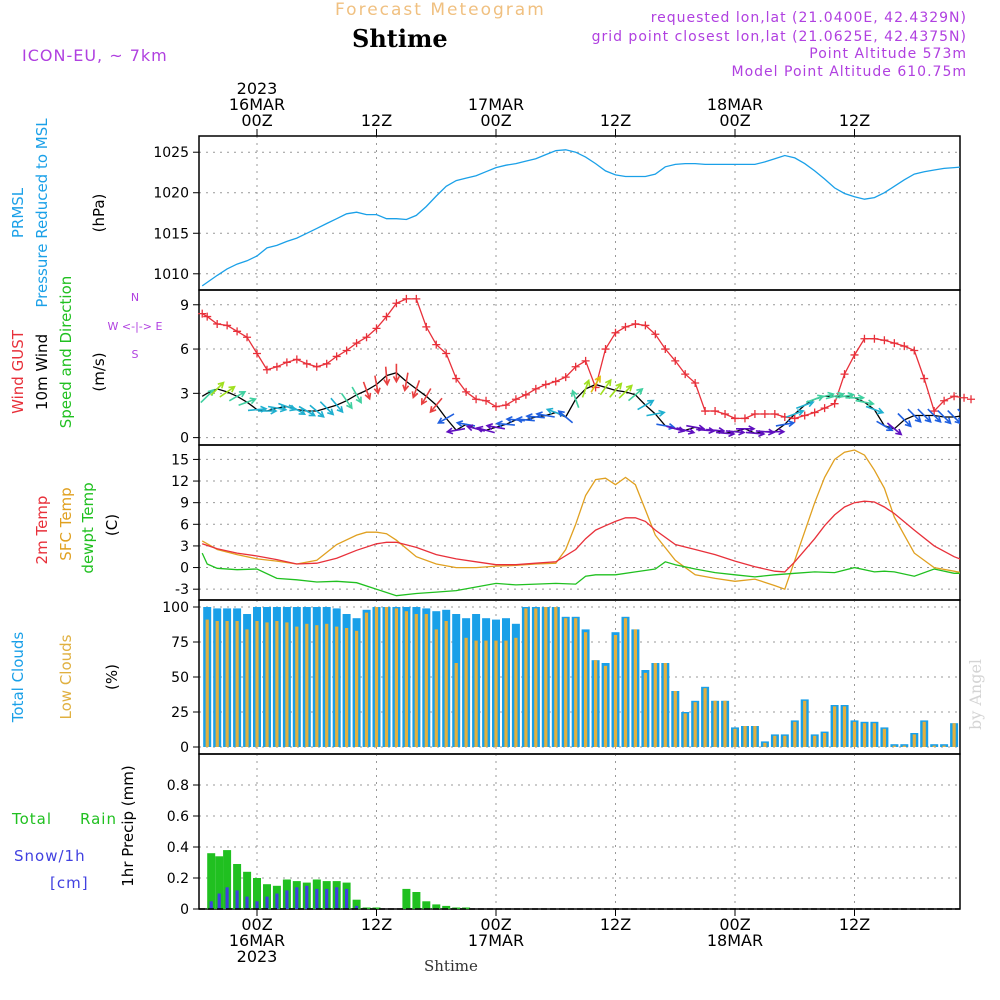  What do you see at coordinates (257, 956) in the screenshot?
I see `x-tick-label-bottom: 2023` at bounding box center [257, 956].